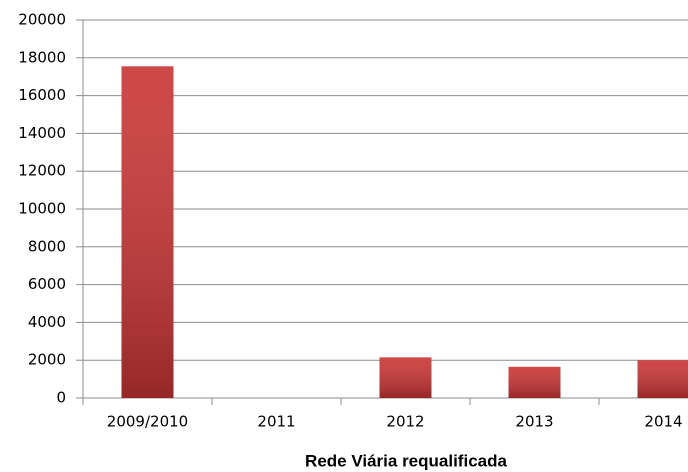 This screenshot has height=472, width=688. I want to click on y-tick-label: 12000, so click(42, 171).